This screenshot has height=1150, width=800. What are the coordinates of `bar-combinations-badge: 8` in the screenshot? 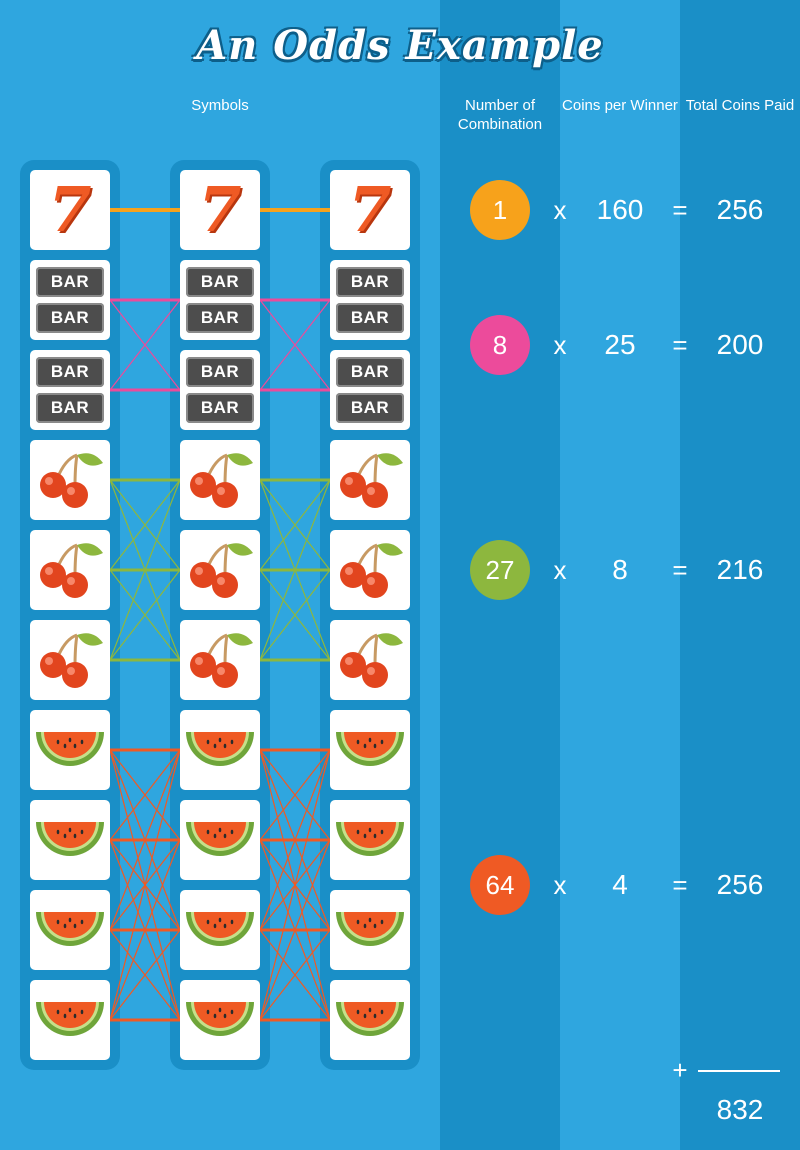 It's located at (500, 345).